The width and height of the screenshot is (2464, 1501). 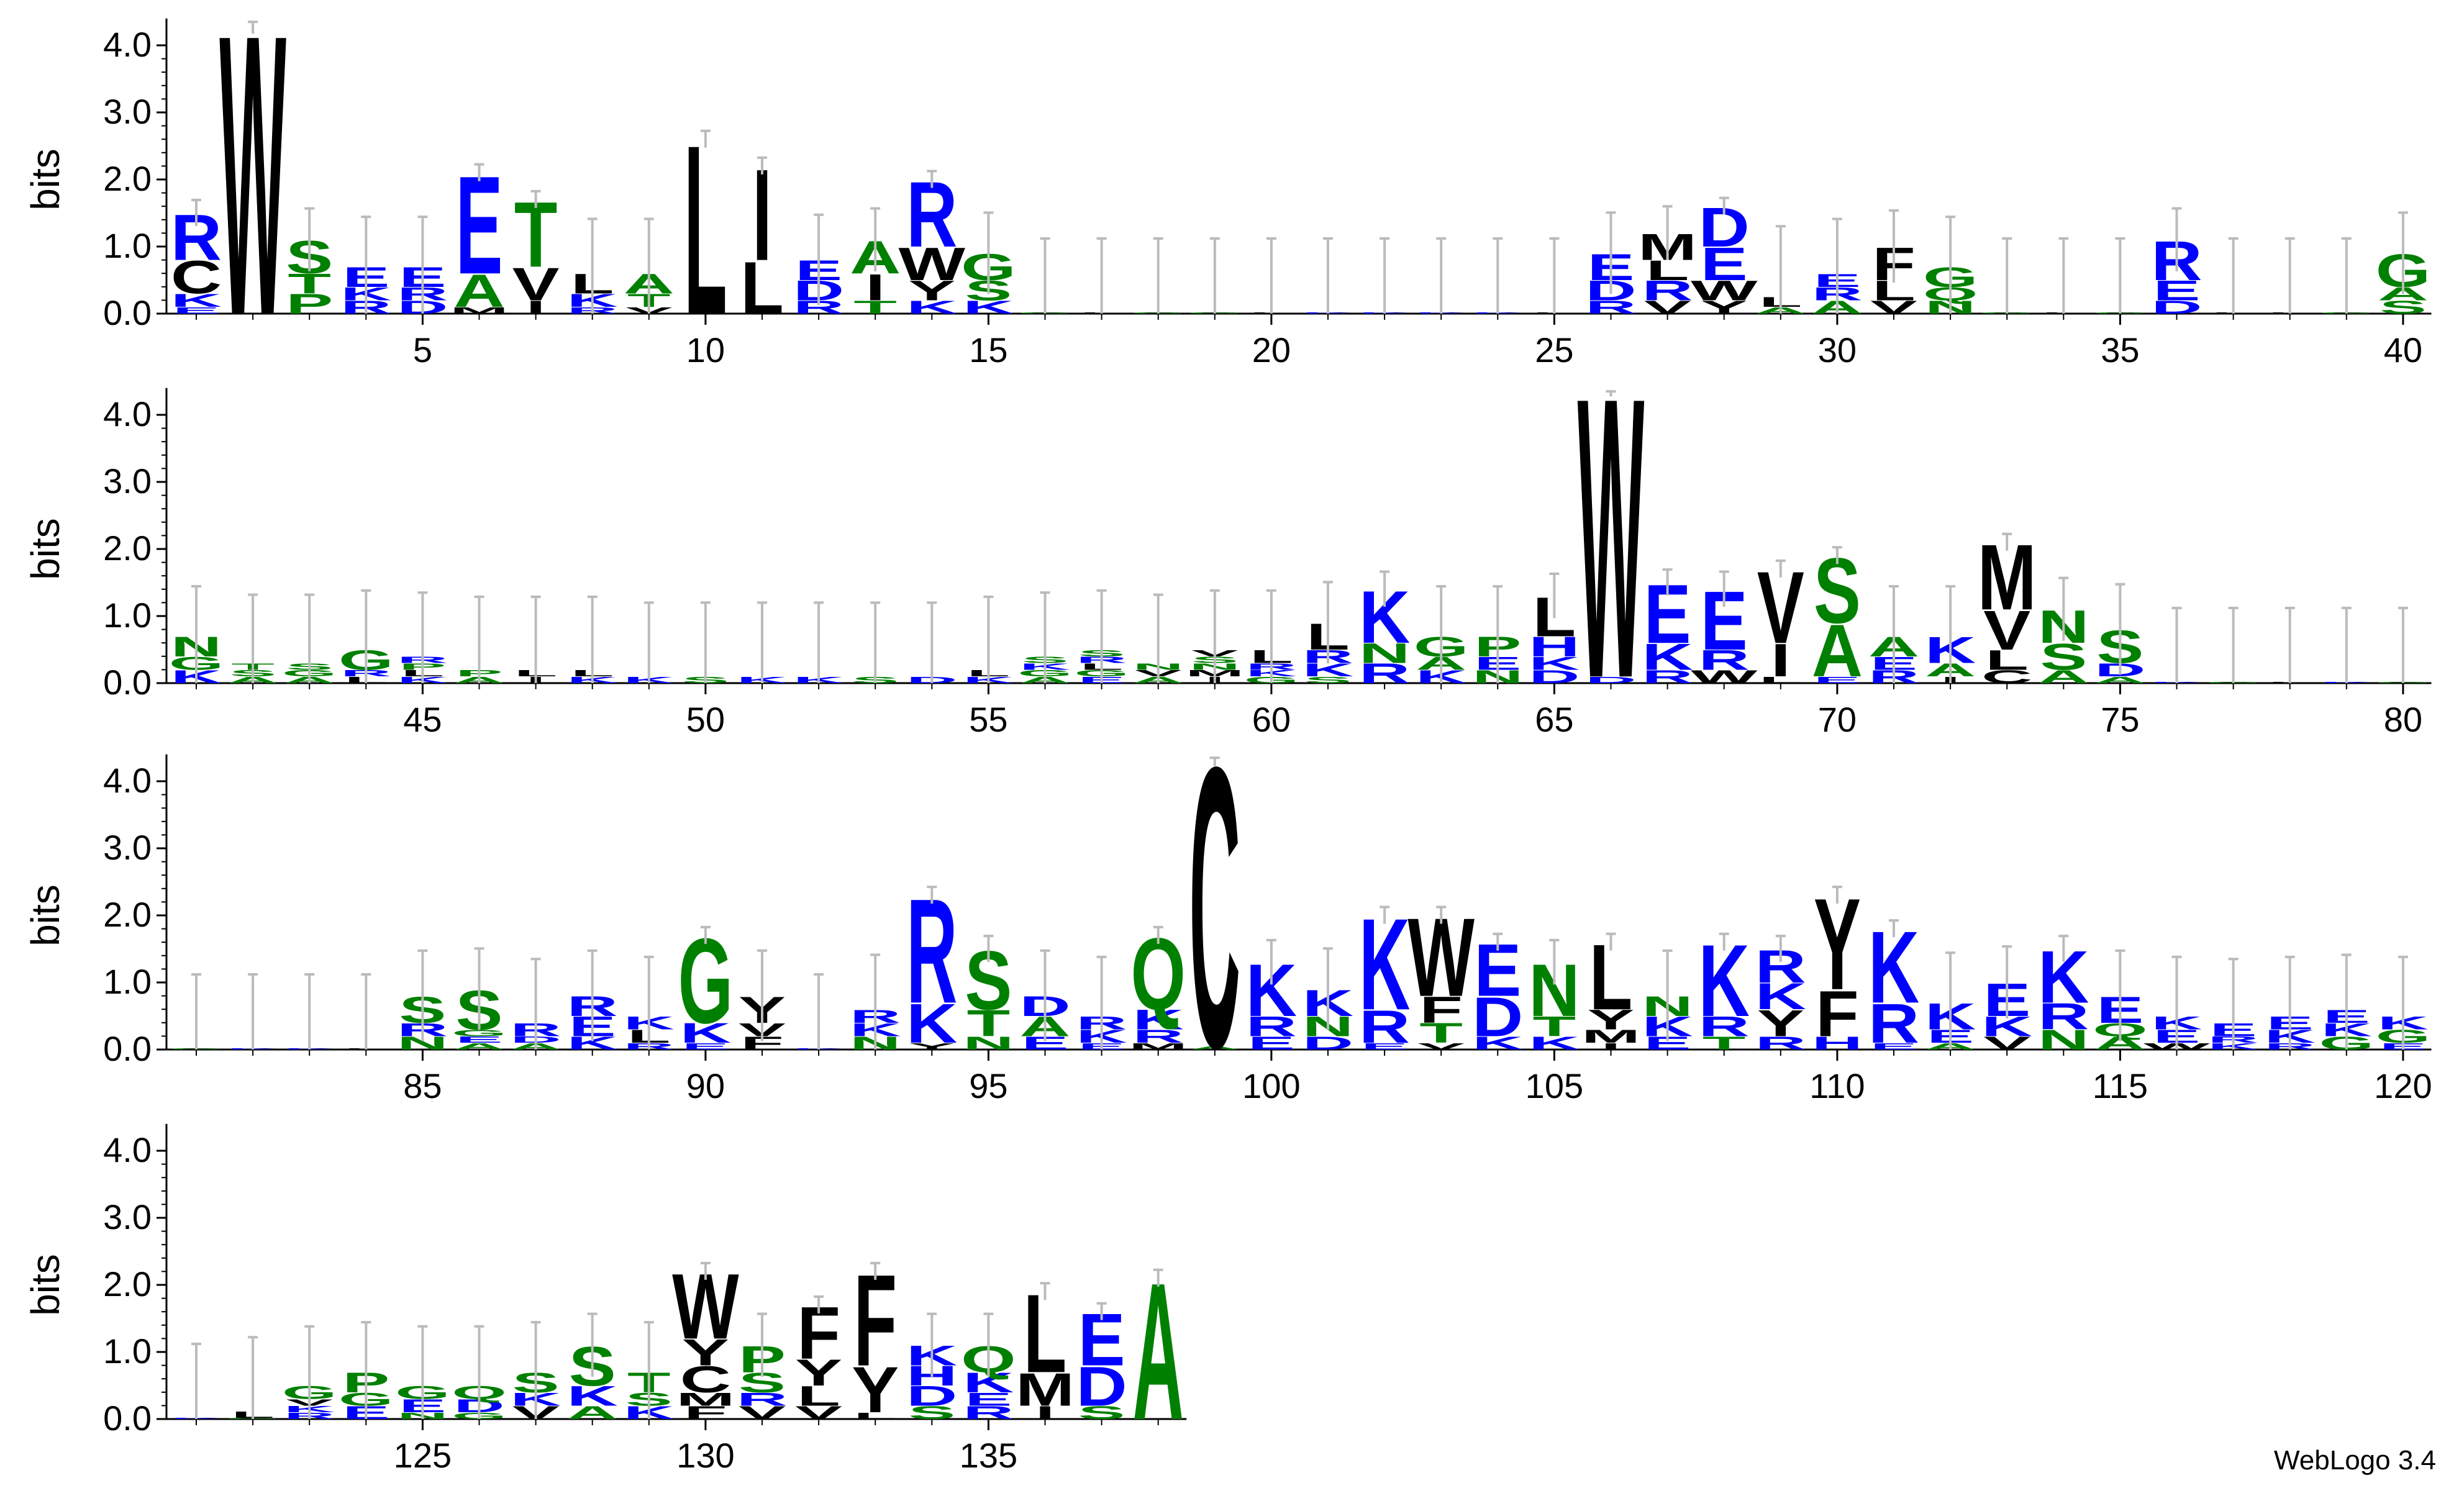 I want to click on x-tick-label: 35, so click(x=2120, y=350).